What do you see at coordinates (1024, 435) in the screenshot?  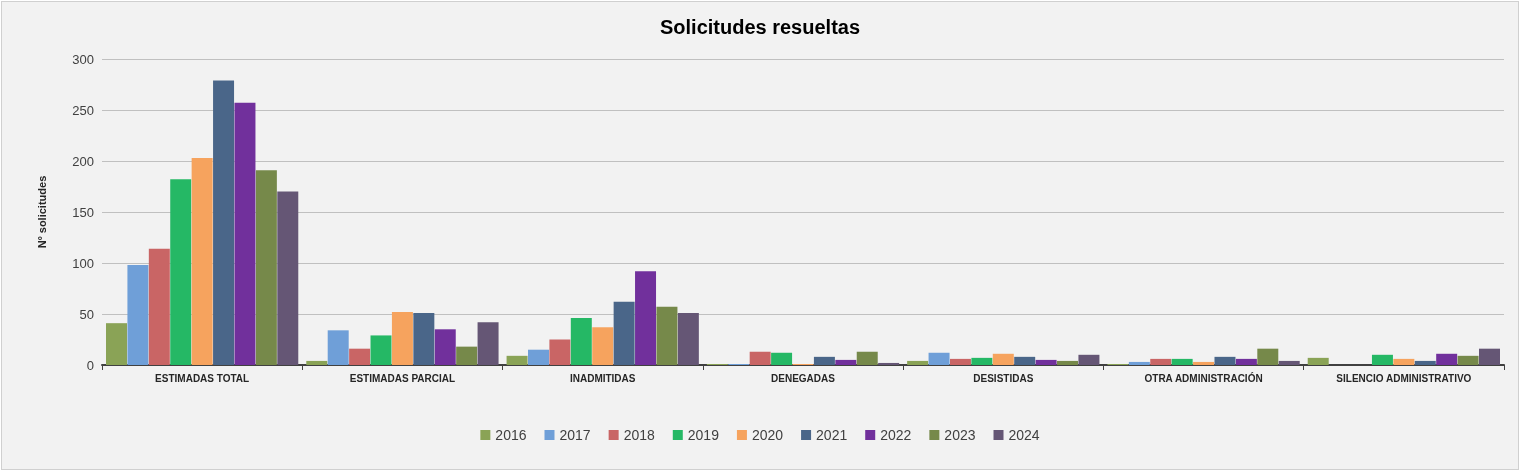 I see `legend-label: 2024` at bounding box center [1024, 435].